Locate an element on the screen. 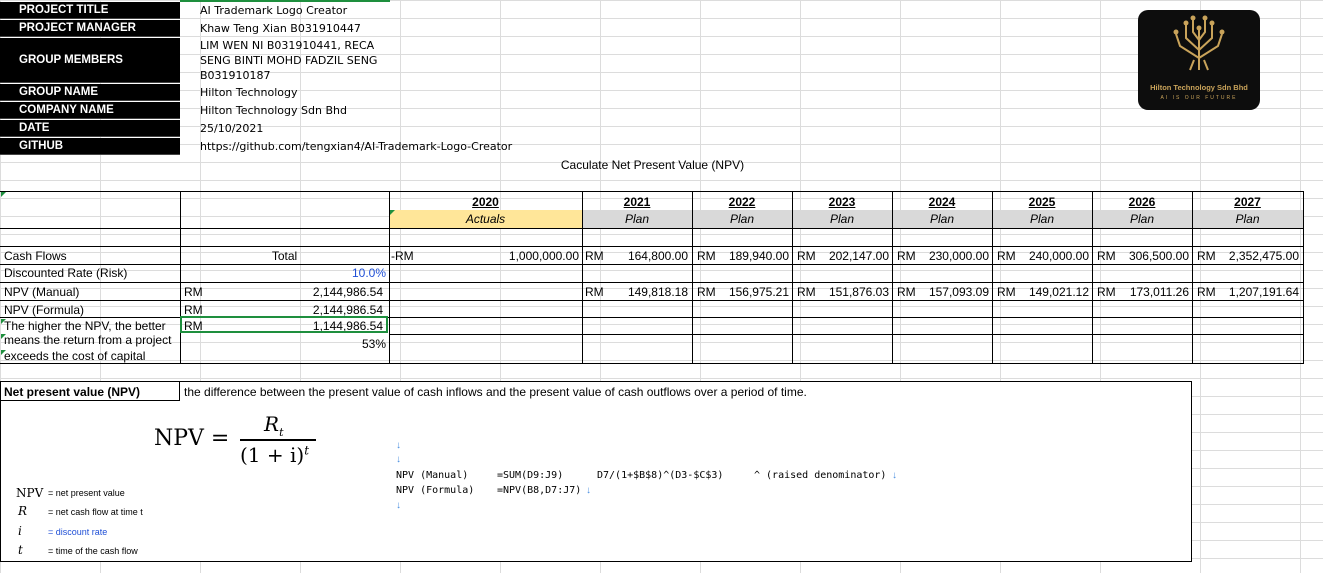  code-manual-label: NPV (Manual) is located at coordinates (432, 475).